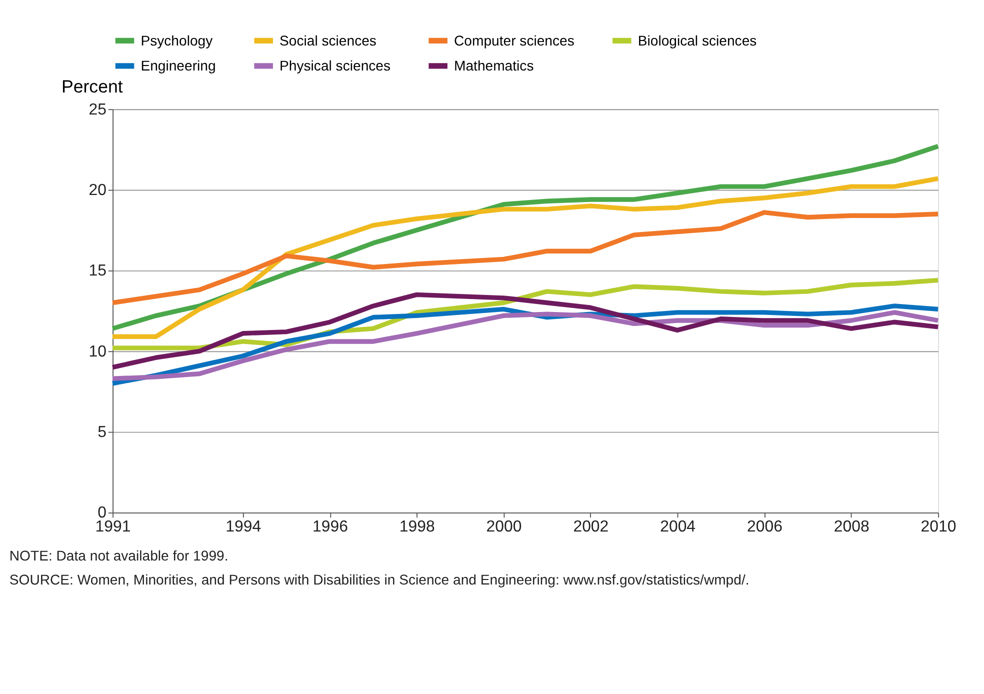  I want to click on x-tick-label: 2008, so click(852, 527).